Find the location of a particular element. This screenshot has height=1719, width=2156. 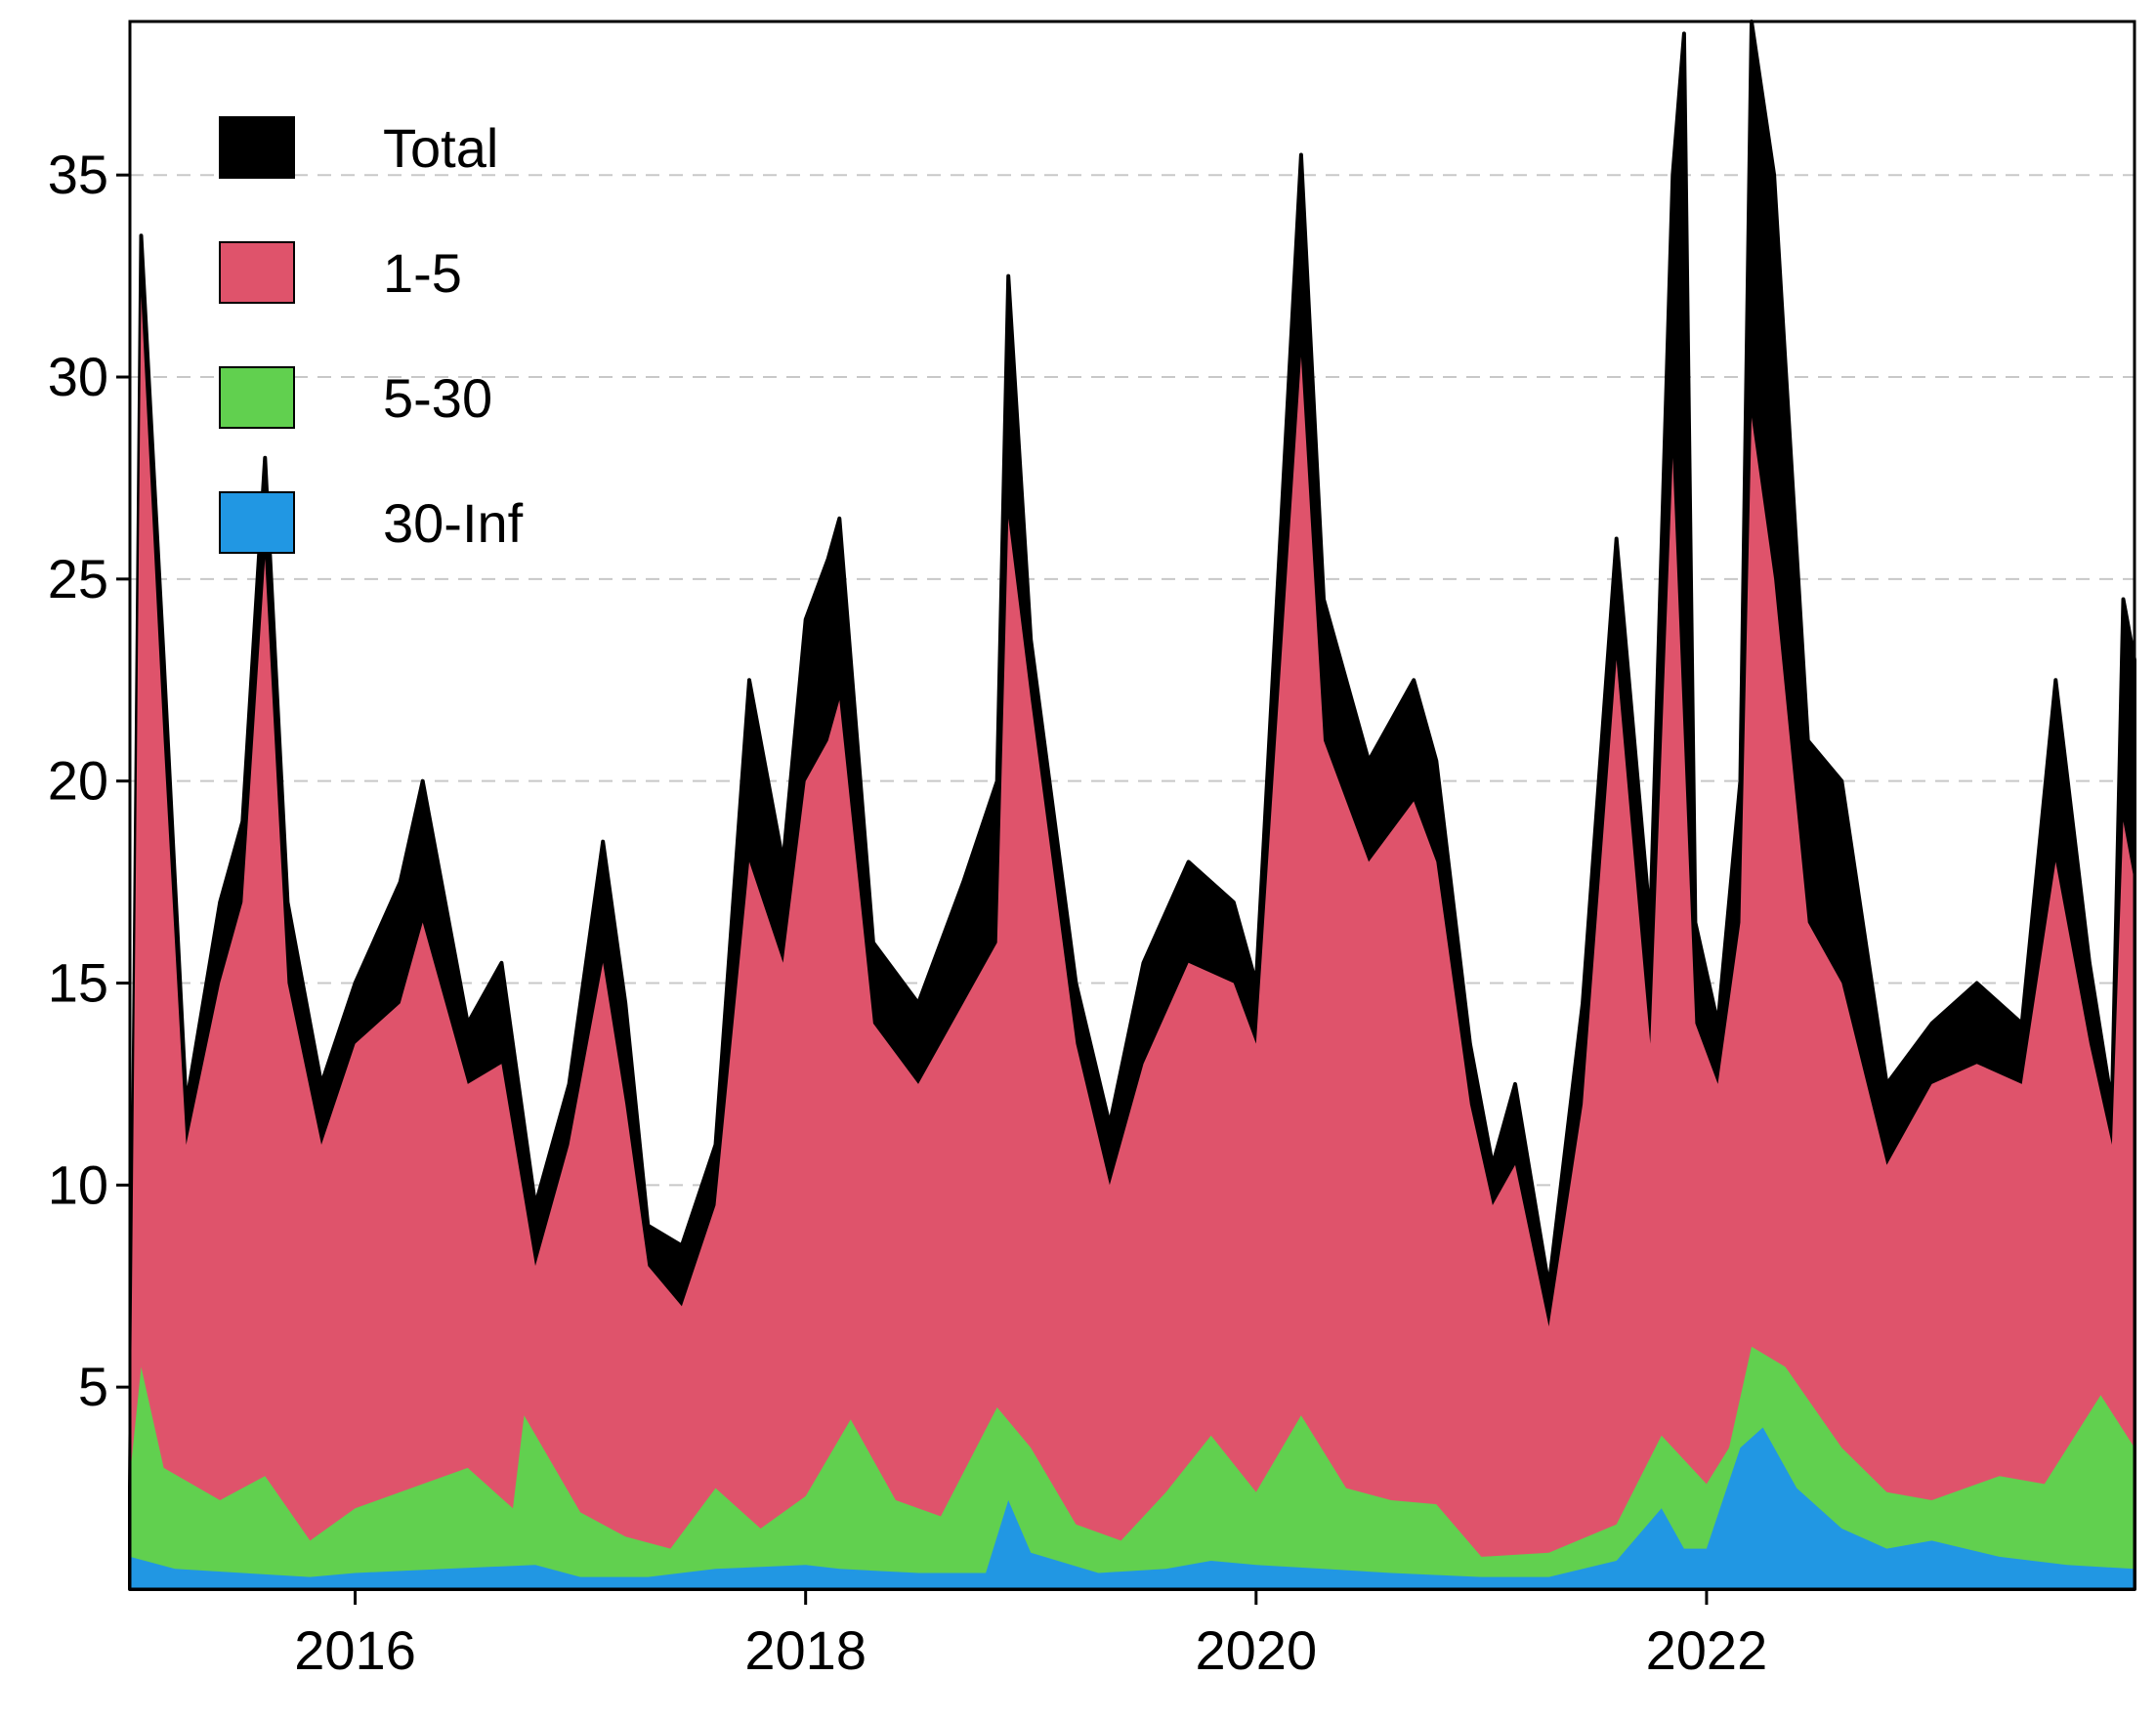

y-tick-label-35: 35 is located at coordinates (78, 174).